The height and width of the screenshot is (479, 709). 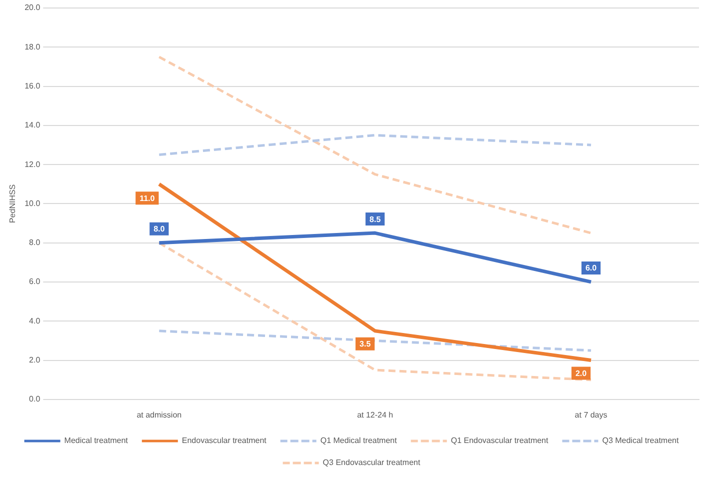 I want to click on x-tick-label: at 12-24 h, so click(x=375, y=415).